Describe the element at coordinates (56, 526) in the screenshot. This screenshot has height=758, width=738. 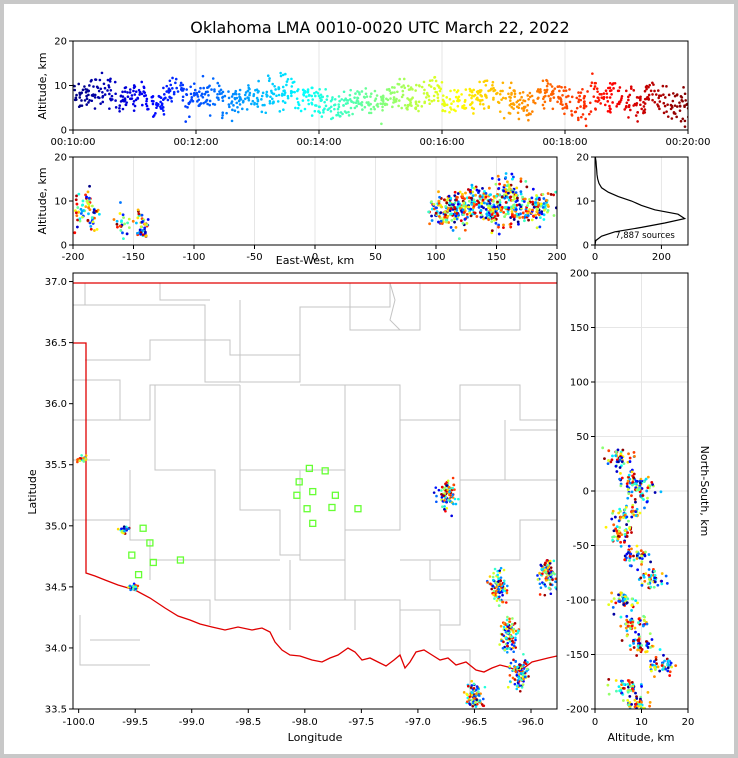
I see `latitude-tick-label: 35.0` at that location.